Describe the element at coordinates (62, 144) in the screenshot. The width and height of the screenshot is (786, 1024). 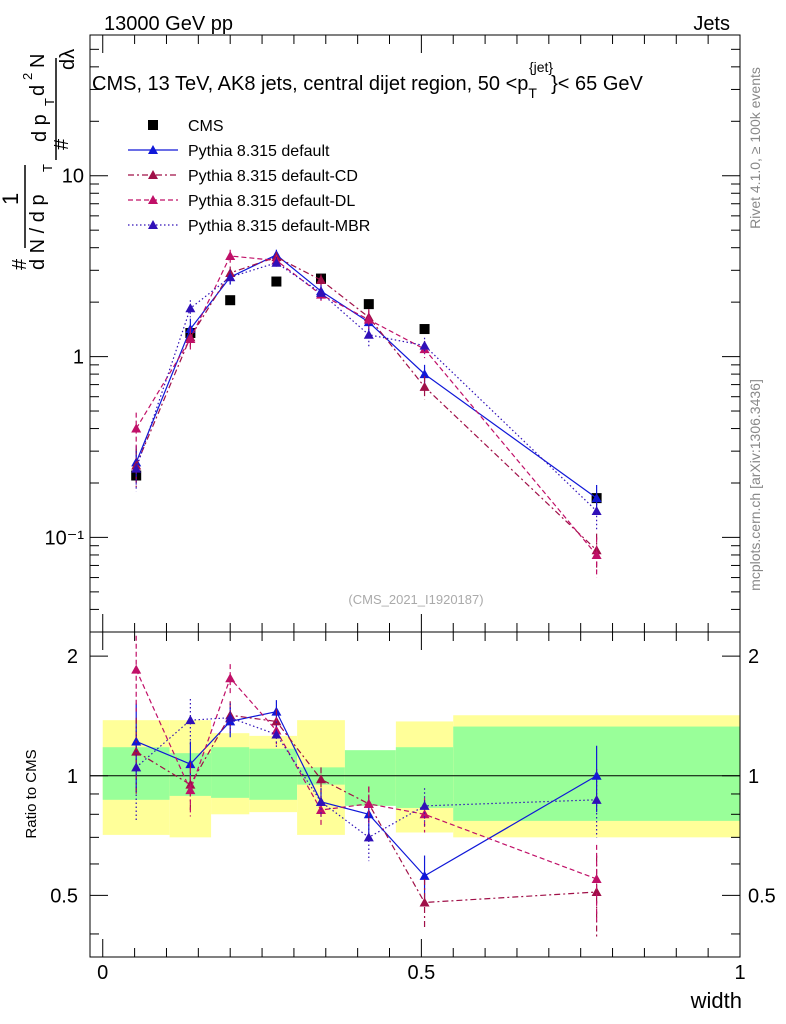
I see `ylabel-hash-2: #` at that location.